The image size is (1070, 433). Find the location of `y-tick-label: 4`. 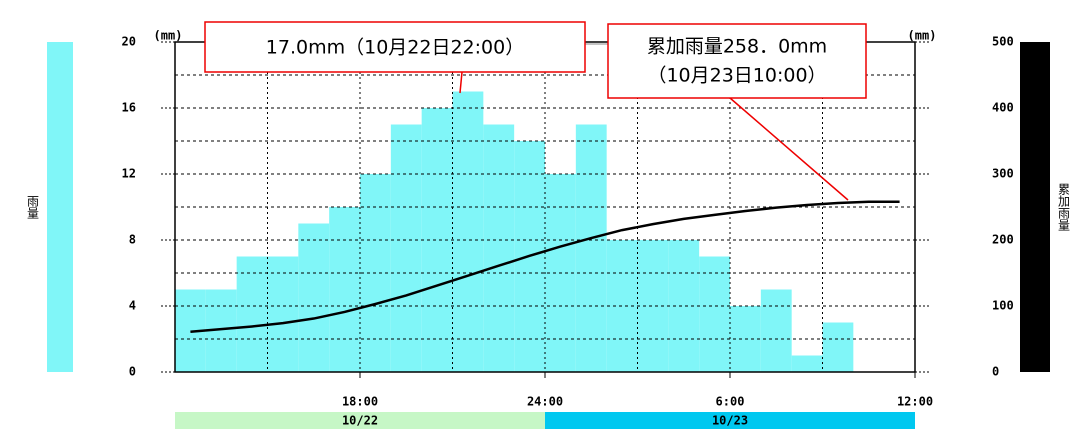

y-tick-label: 4 is located at coordinates (132, 306).